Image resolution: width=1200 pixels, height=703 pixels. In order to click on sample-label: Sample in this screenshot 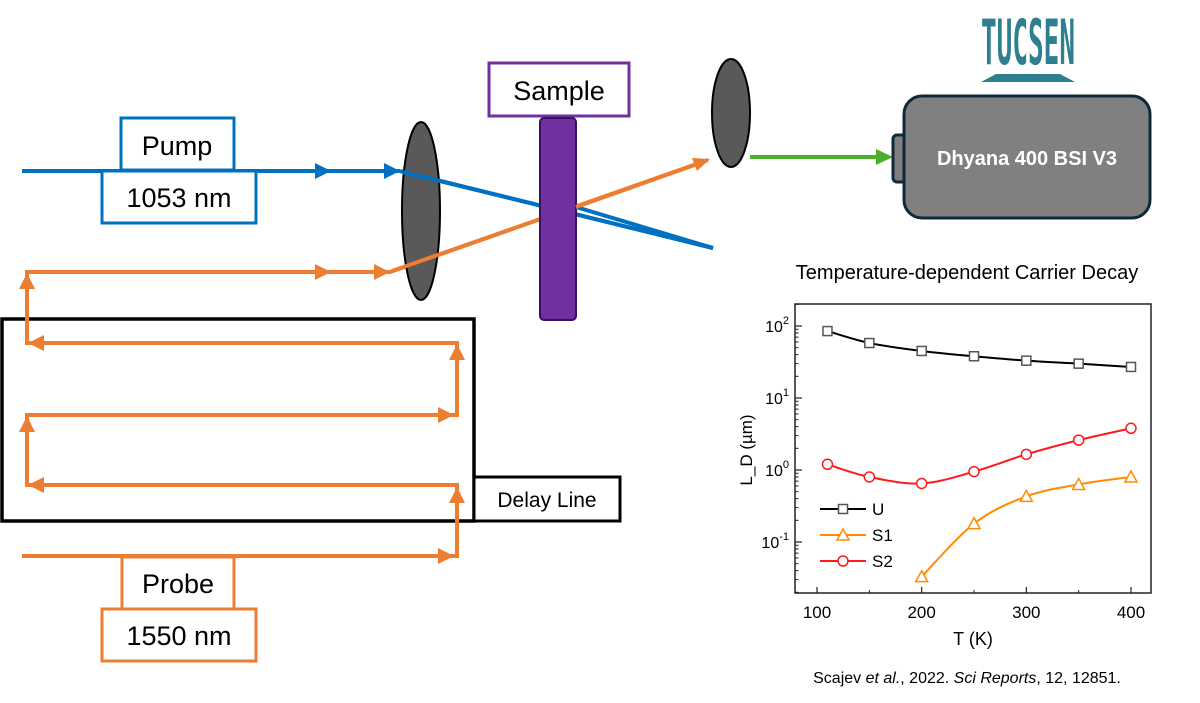, I will do `click(559, 91)`.